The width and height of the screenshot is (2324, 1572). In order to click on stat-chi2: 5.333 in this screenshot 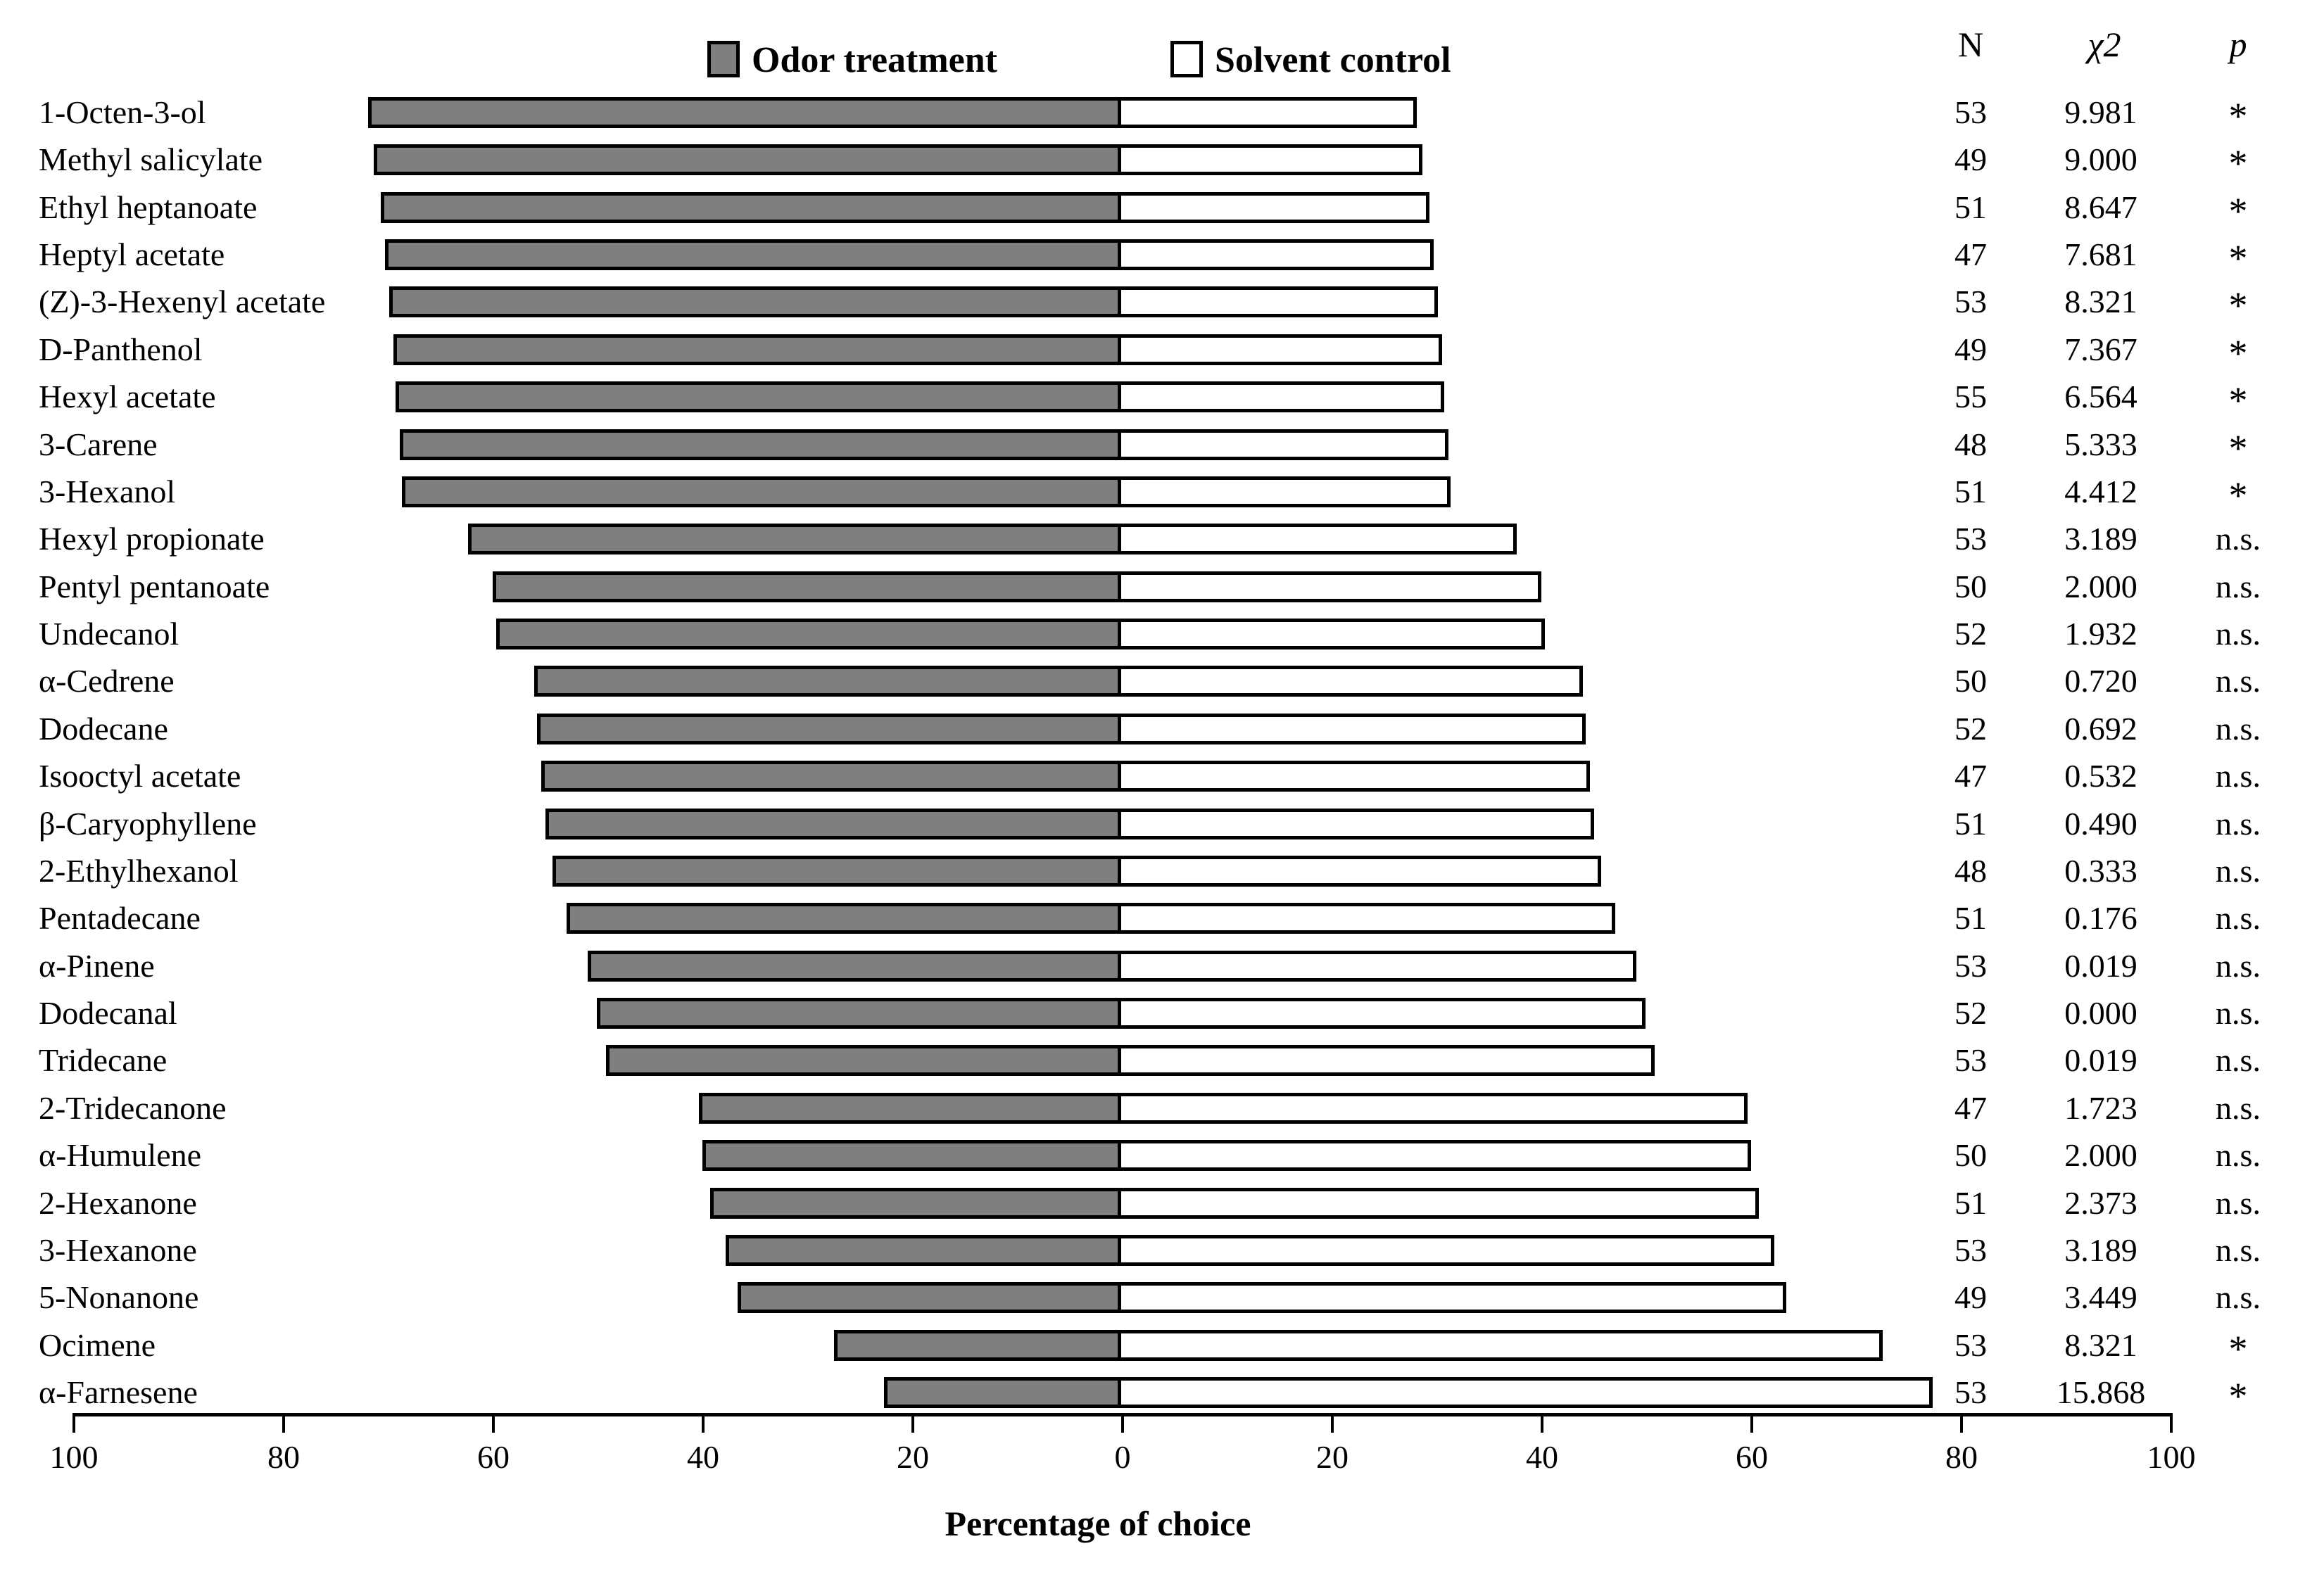, I will do `click(2100, 444)`.